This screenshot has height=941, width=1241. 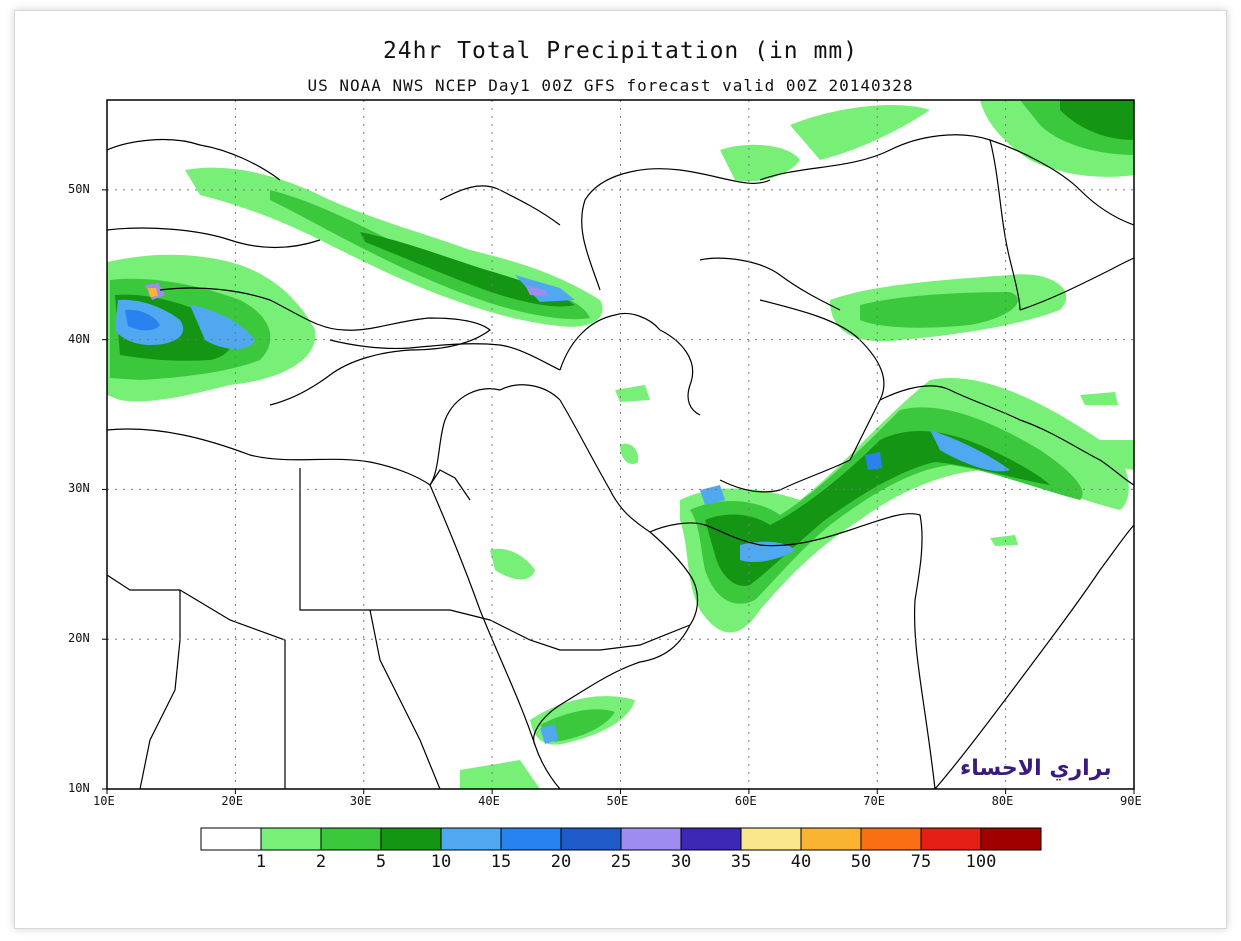 I want to click on precip-central-asia-north, so click(x=927, y=141).